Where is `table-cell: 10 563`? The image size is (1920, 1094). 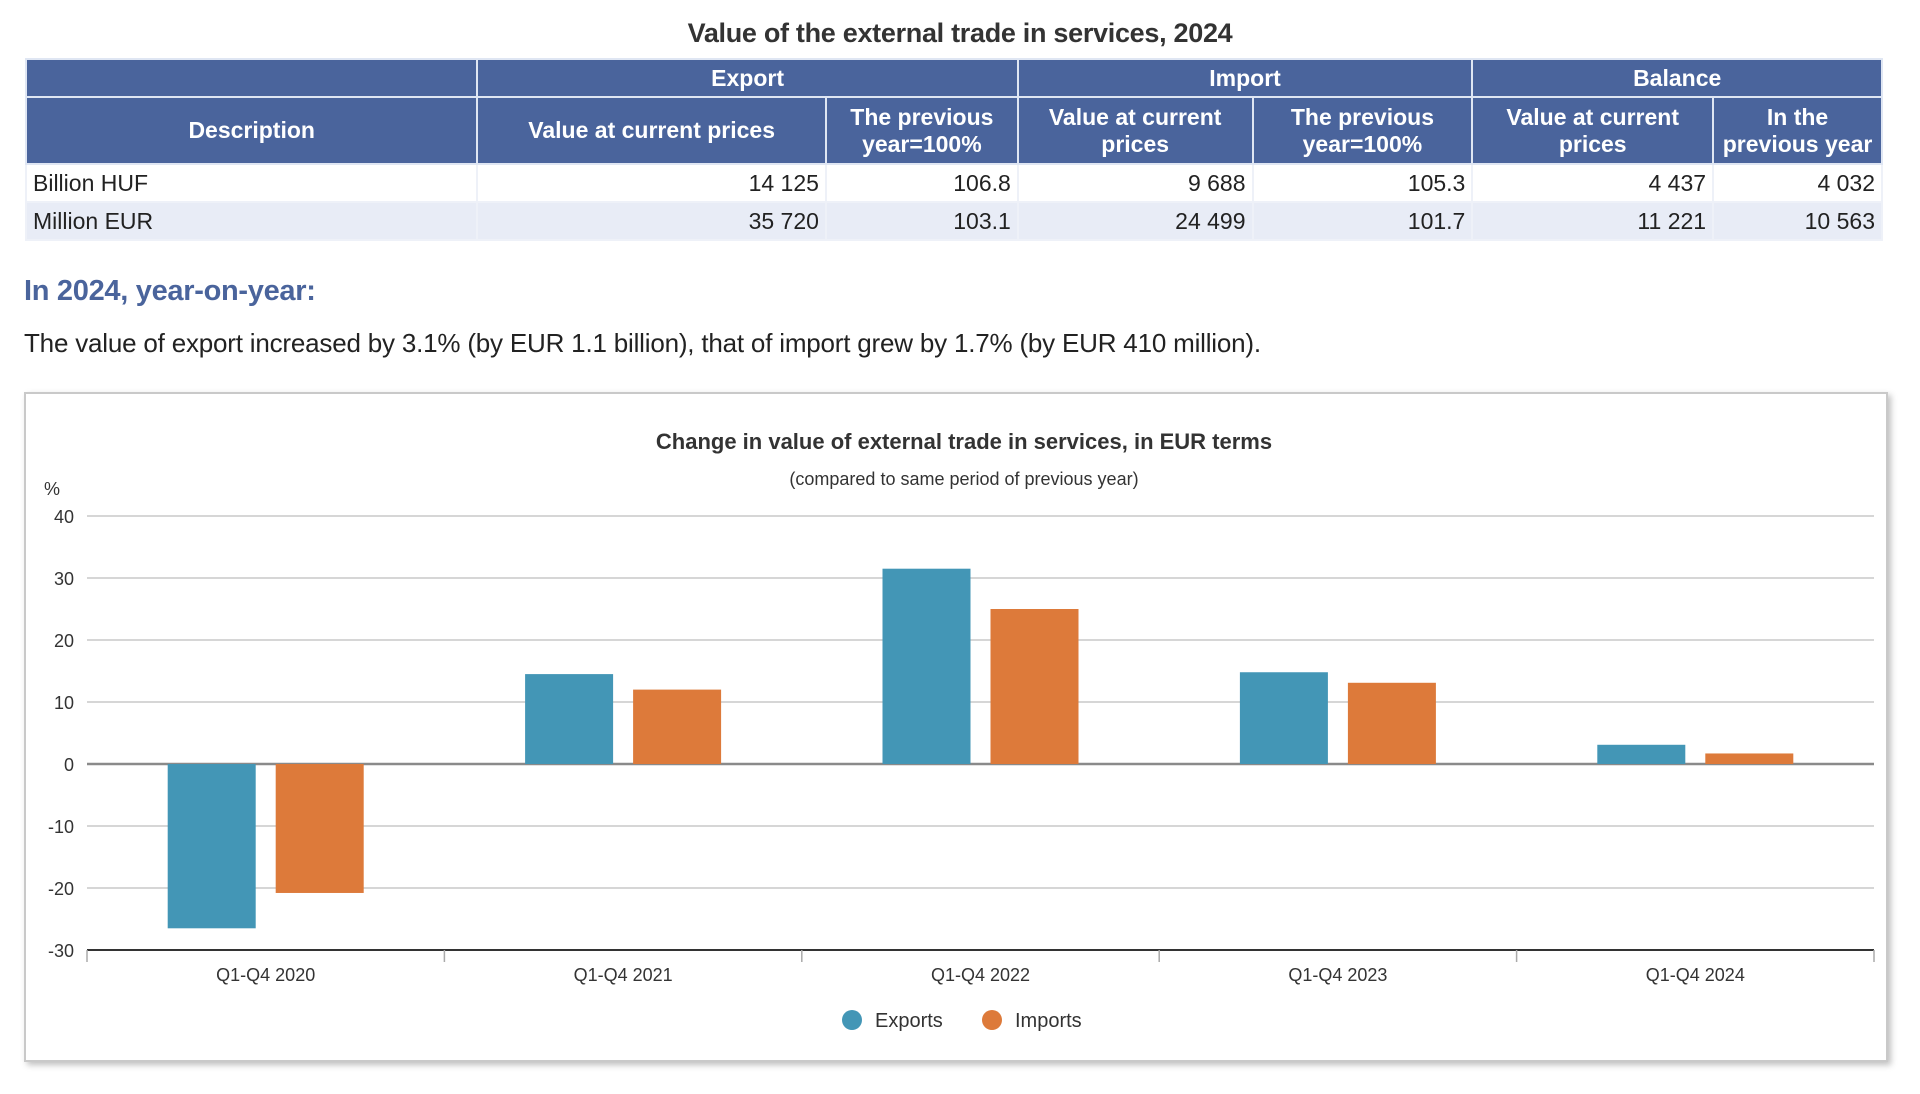
table-cell: 10 563 is located at coordinates (1797, 221).